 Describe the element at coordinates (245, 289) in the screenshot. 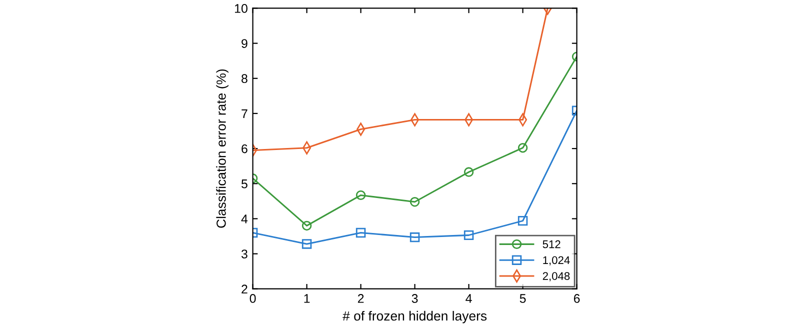

I see `y-tick-label: 2` at that location.